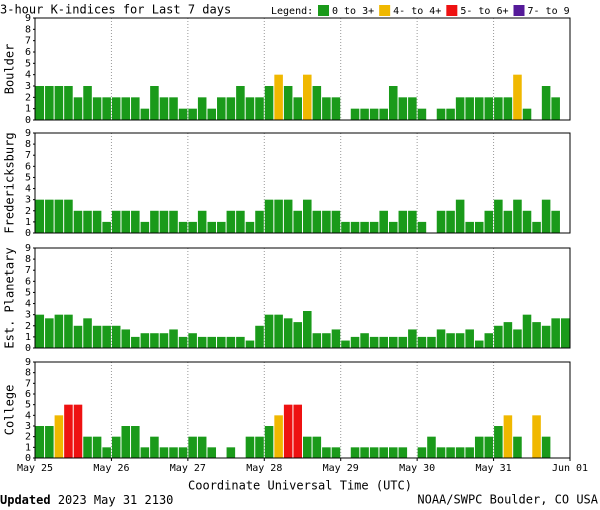 The image size is (600, 510). What do you see at coordinates (10, 69) in the screenshot?
I see `y-axis-title: Boulder` at bounding box center [10, 69].